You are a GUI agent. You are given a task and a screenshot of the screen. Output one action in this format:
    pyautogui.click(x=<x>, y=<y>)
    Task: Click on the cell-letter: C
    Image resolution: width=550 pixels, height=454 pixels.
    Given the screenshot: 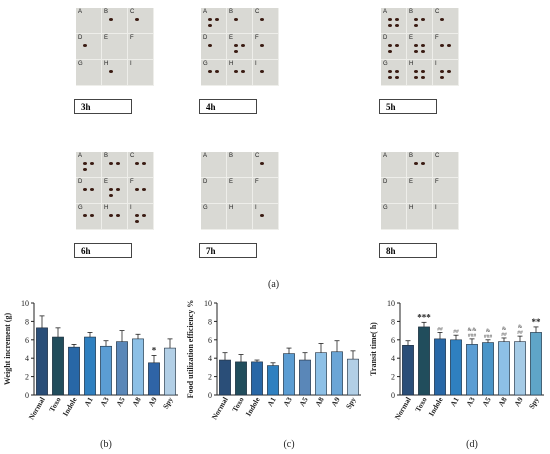 What is the action you would take?
    pyautogui.click(x=132, y=156)
    